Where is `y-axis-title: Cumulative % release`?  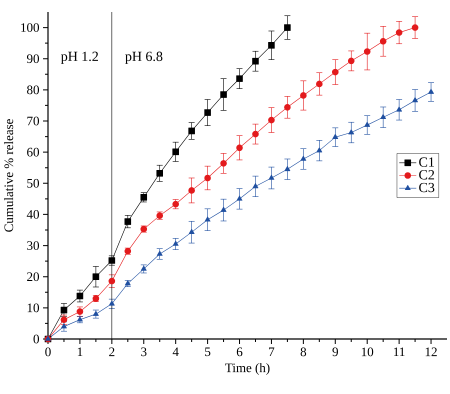 y-axis-title: Cumulative % release is located at coordinates (9, 175).